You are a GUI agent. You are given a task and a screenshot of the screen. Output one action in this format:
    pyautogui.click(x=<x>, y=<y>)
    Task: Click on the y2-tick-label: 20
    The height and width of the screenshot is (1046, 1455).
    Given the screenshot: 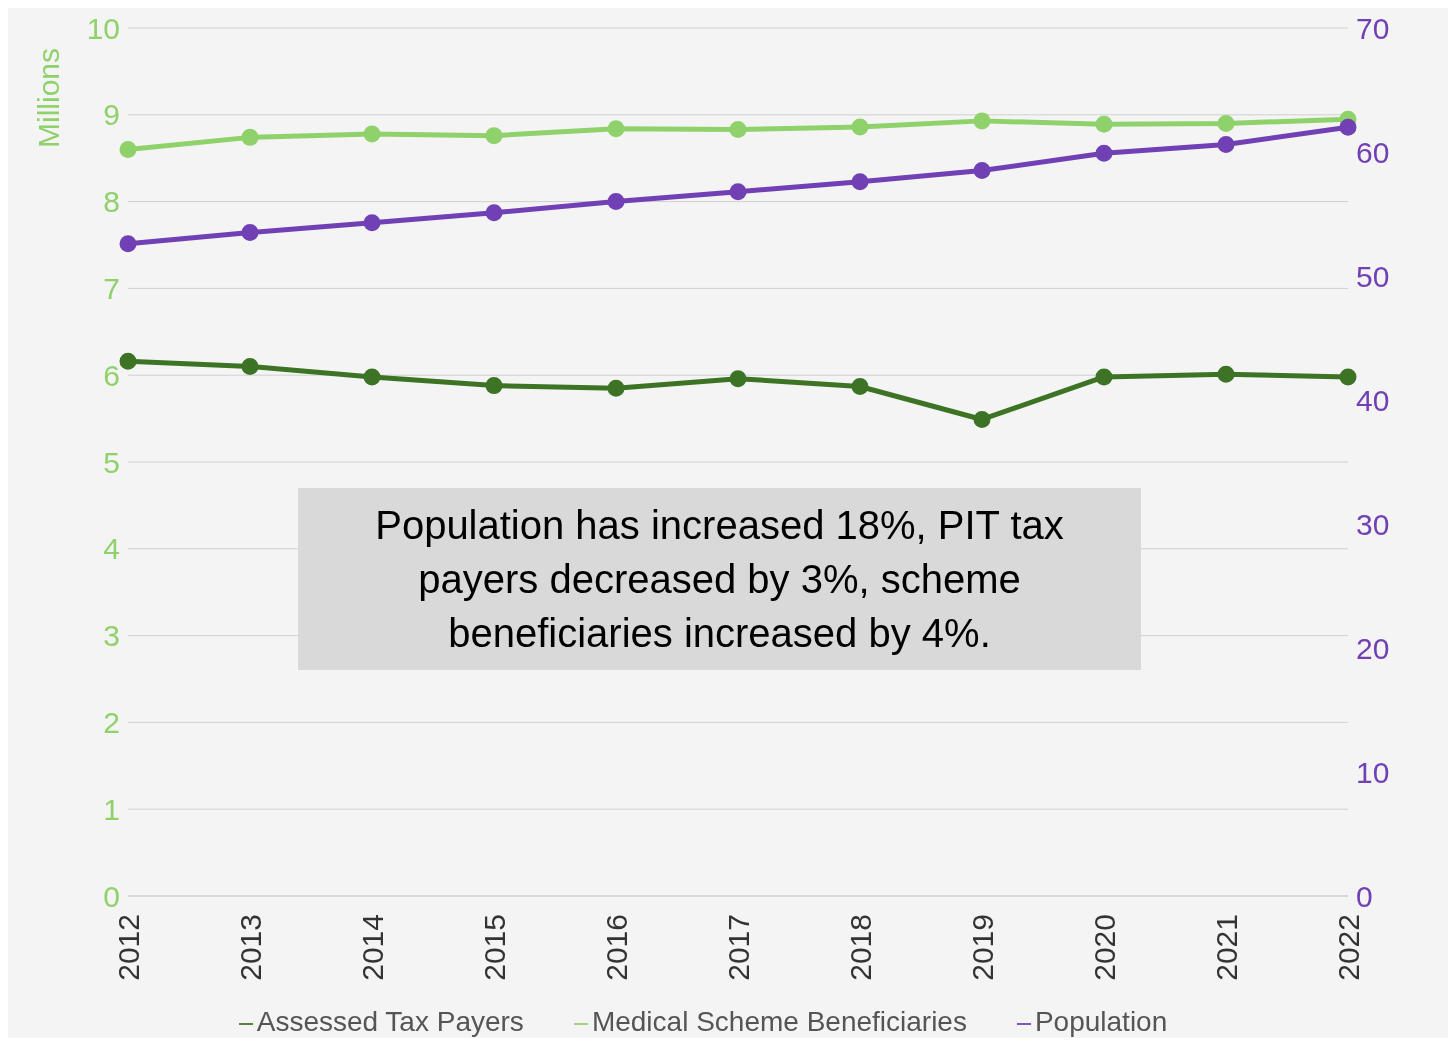 What is the action you would take?
    pyautogui.click(x=1373, y=648)
    